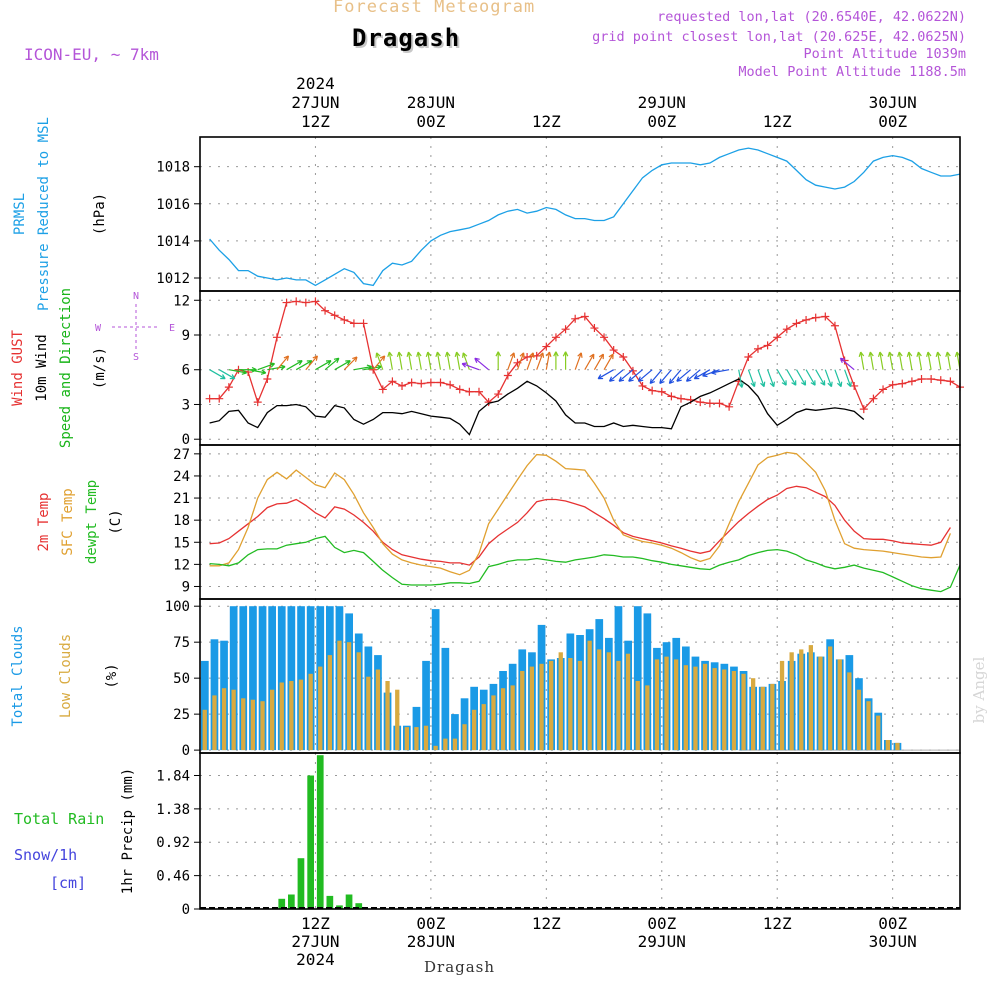 This screenshot has width=1000, height=1000. I want to click on bottom-time-label: 27JUN, so click(315, 941).